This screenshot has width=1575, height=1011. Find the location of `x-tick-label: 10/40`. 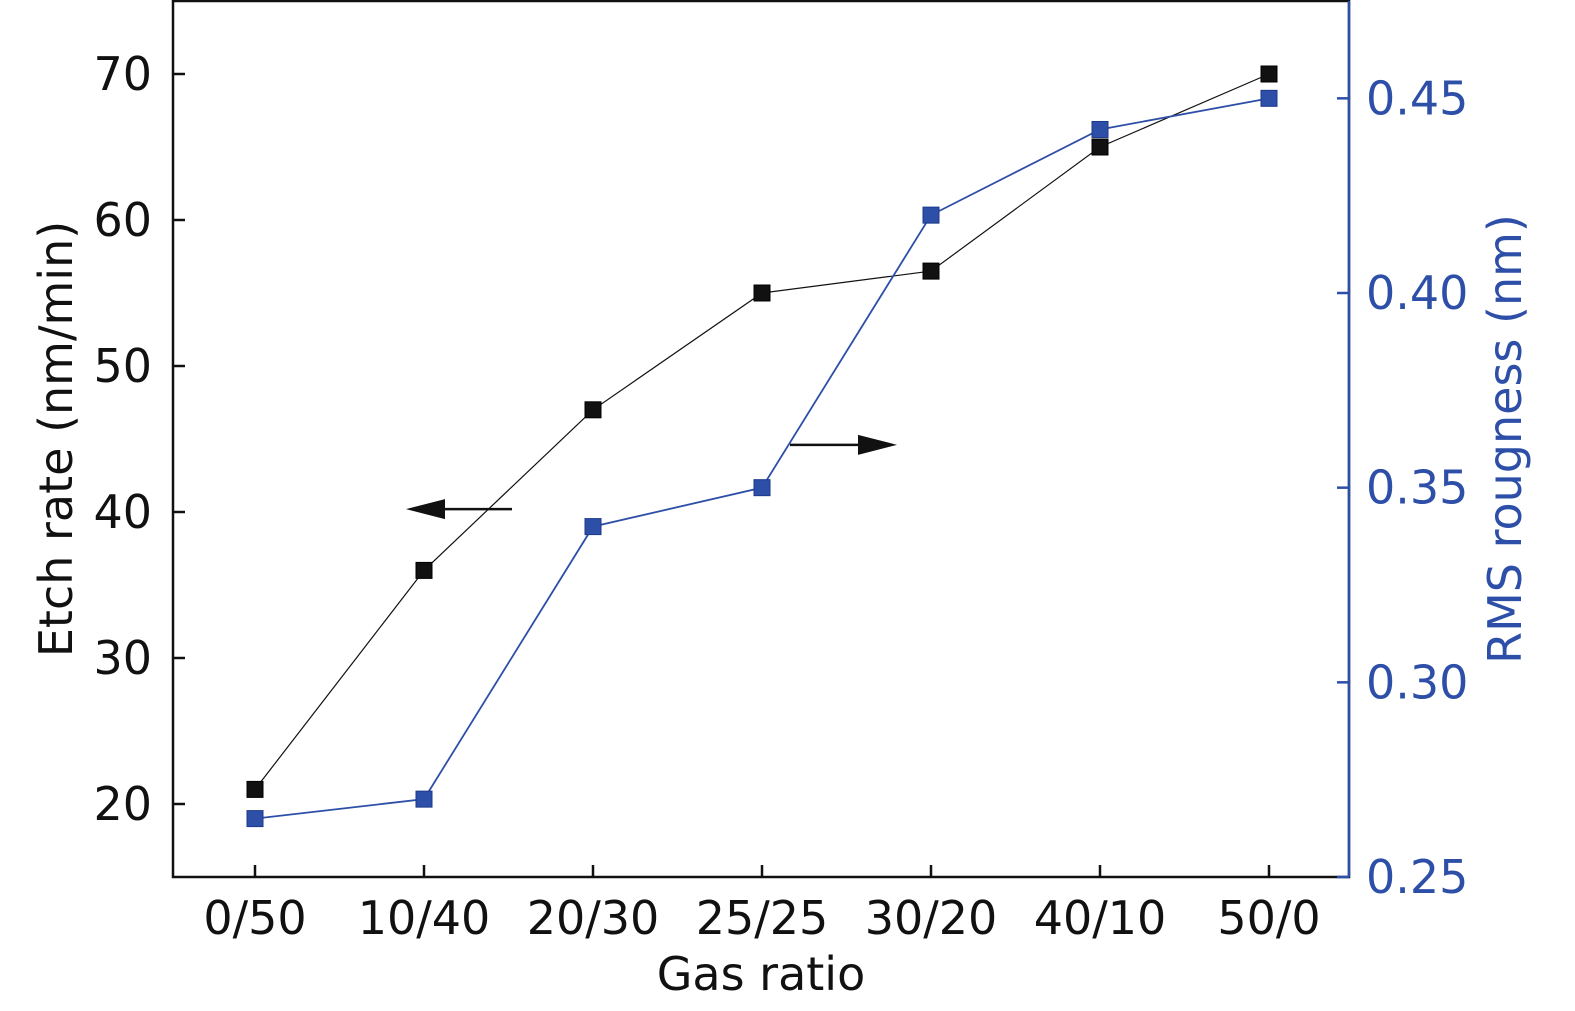

x-tick-label: 10/40 is located at coordinates (424, 918).